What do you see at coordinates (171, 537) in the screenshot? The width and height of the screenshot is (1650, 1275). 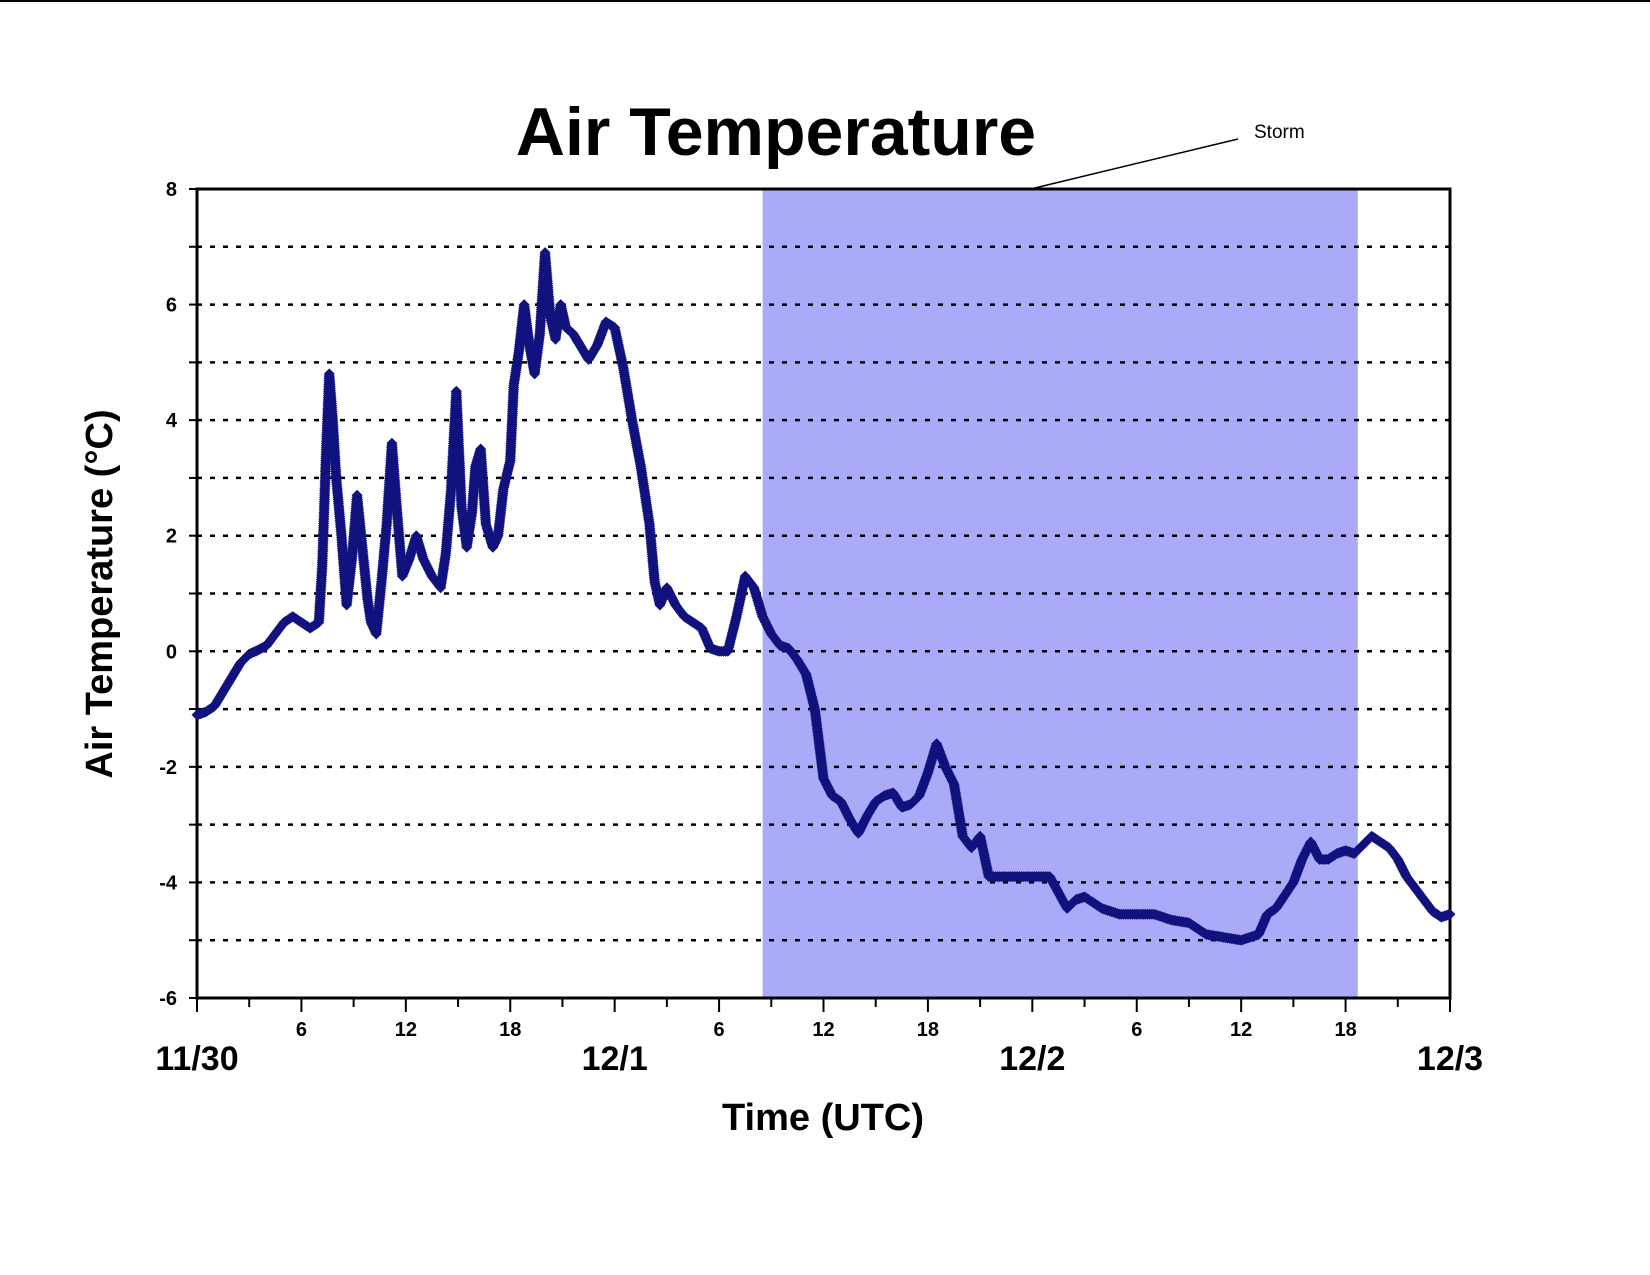 I see `y-tick-label: 2` at bounding box center [171, 537].